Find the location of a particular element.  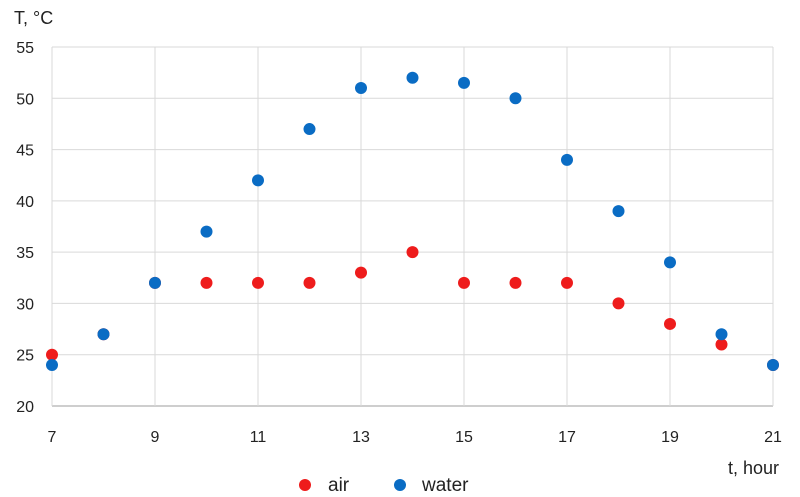

y-tick-label: 40 is located at coordinates (25, 202).